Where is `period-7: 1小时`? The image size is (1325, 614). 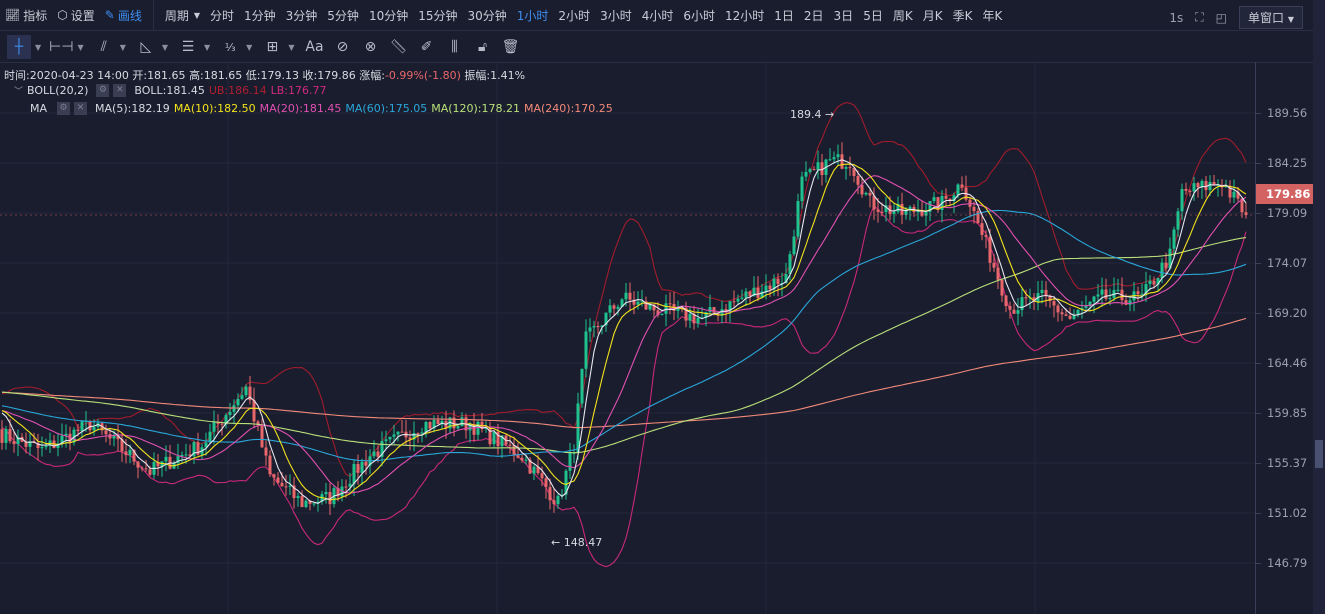 period-7: 1小时 is located at coordinates (532, 15).